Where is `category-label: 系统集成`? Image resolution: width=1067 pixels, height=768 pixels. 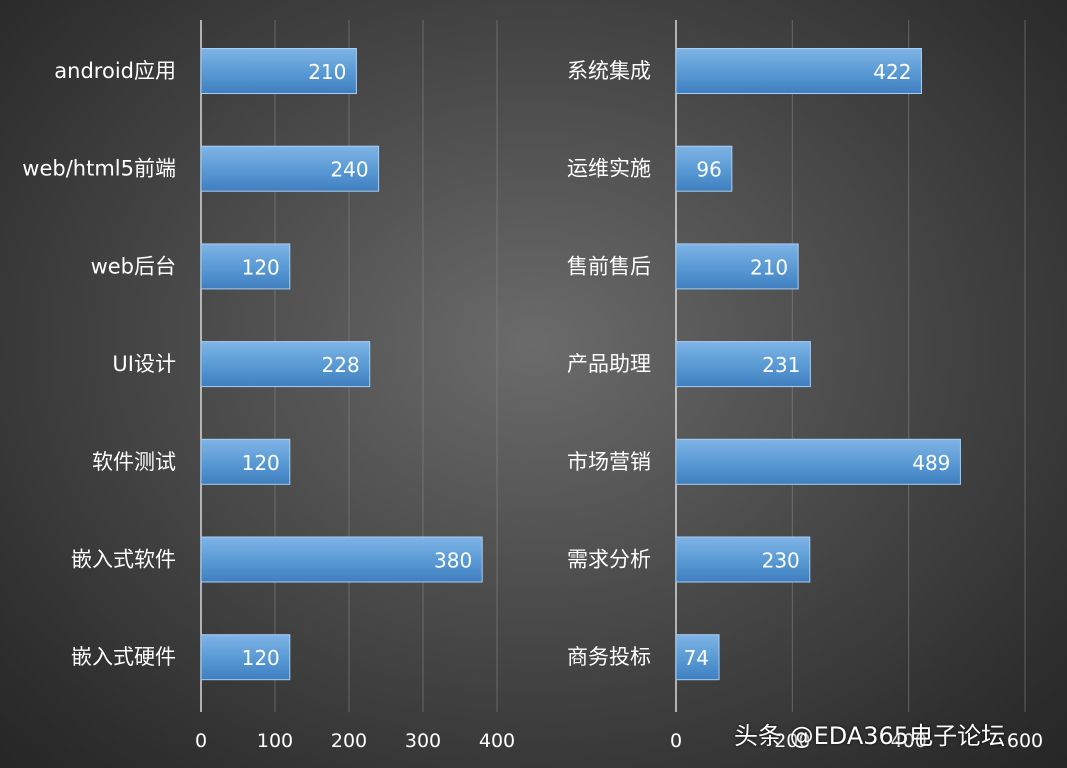 category-label: 系统集成 is located at coordinates (609, 71).